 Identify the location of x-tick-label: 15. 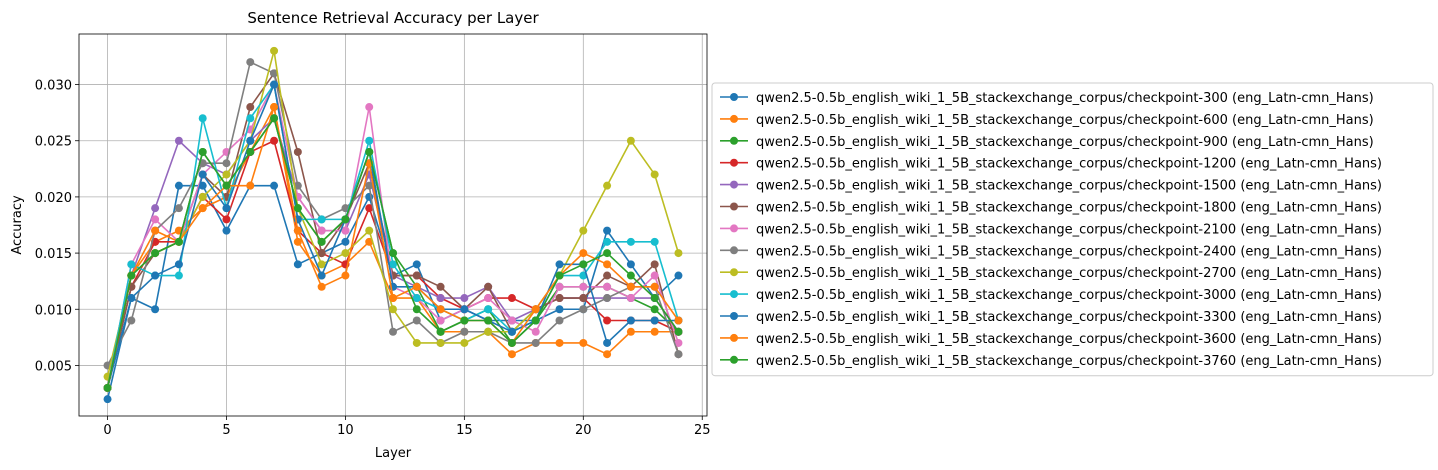
(464, 430).